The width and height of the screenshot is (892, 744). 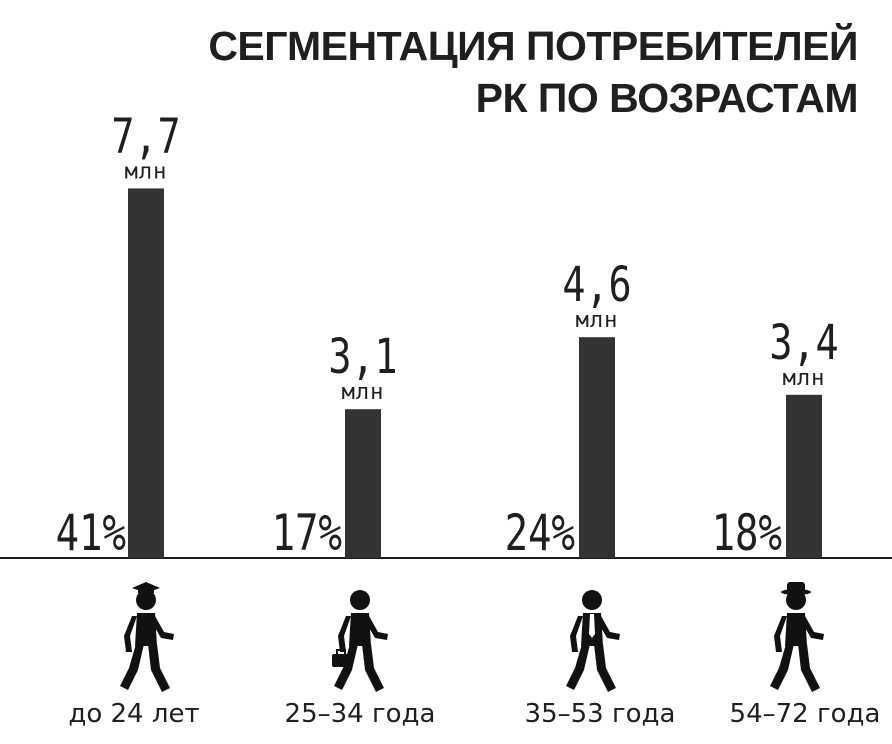 I want to click on percent-label: 18%, so click(x=747, y=532).